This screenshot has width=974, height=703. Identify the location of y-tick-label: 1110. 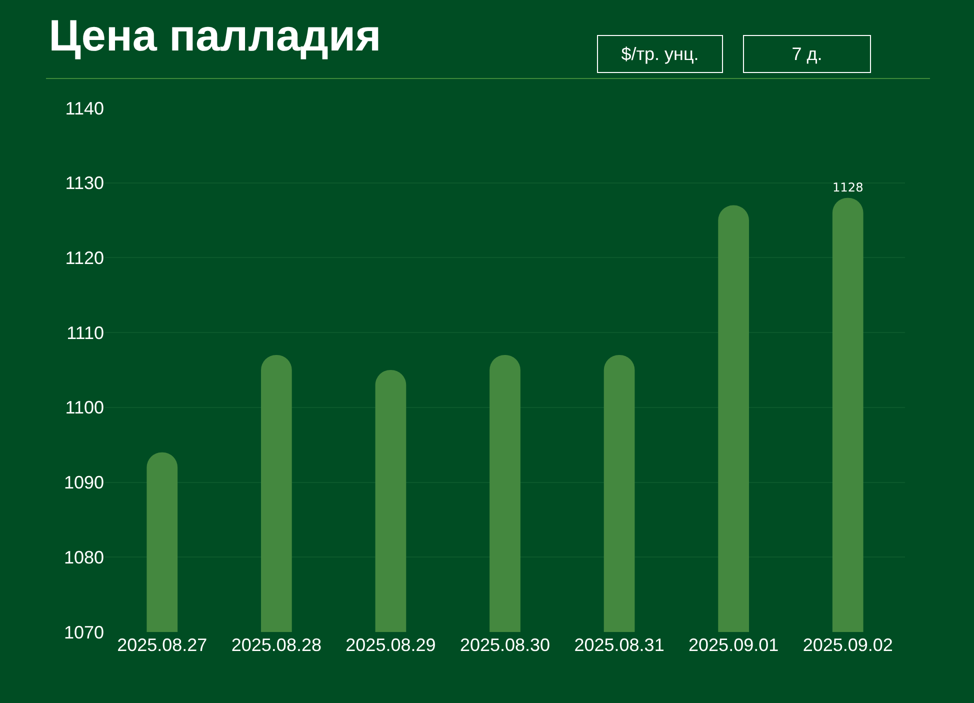
(85, 332).